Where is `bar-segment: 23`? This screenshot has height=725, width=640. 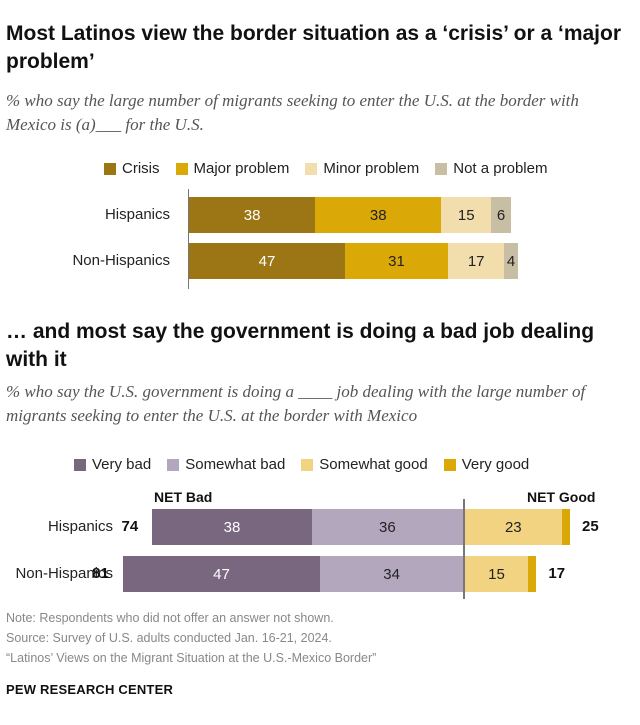
bar-segment: 23 is located at coordinates (513, 527).